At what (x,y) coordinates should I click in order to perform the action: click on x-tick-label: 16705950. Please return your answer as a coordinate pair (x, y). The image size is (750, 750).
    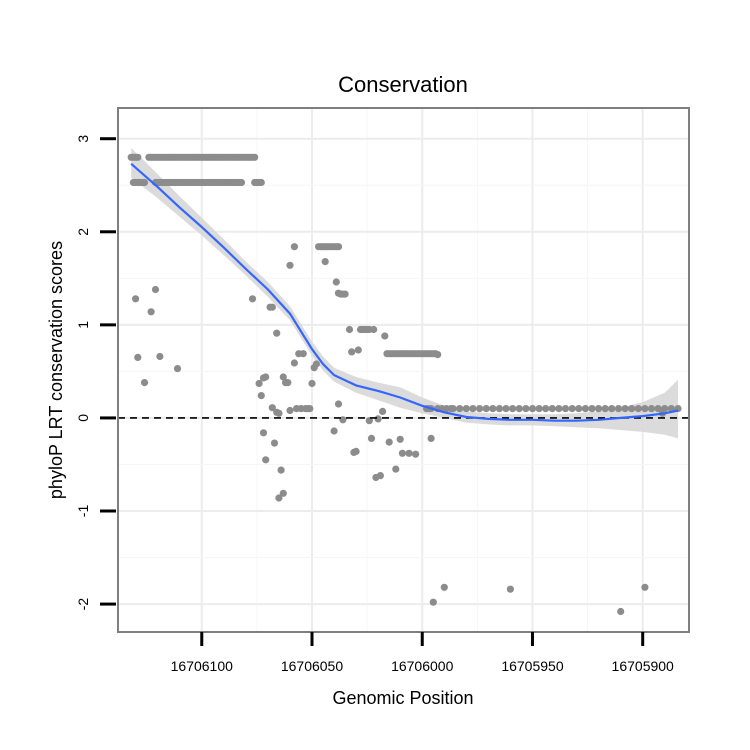
    Looking at the image, I should click on (532, 666).